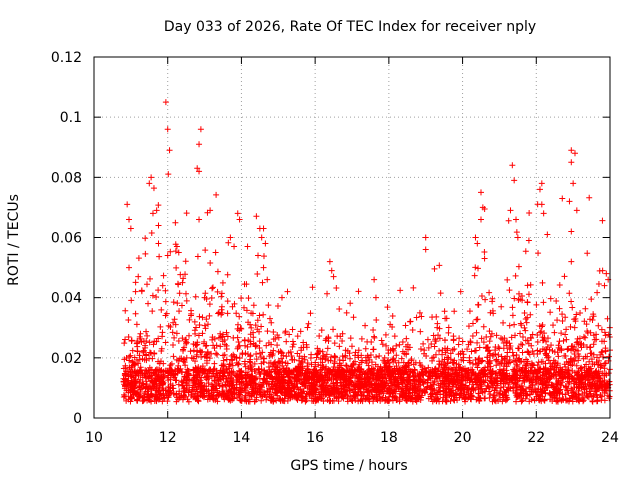  Describe the element at coordinates (348, 466) in the screenshot. I see `x-axis-label: GPS time / hours` at that location.